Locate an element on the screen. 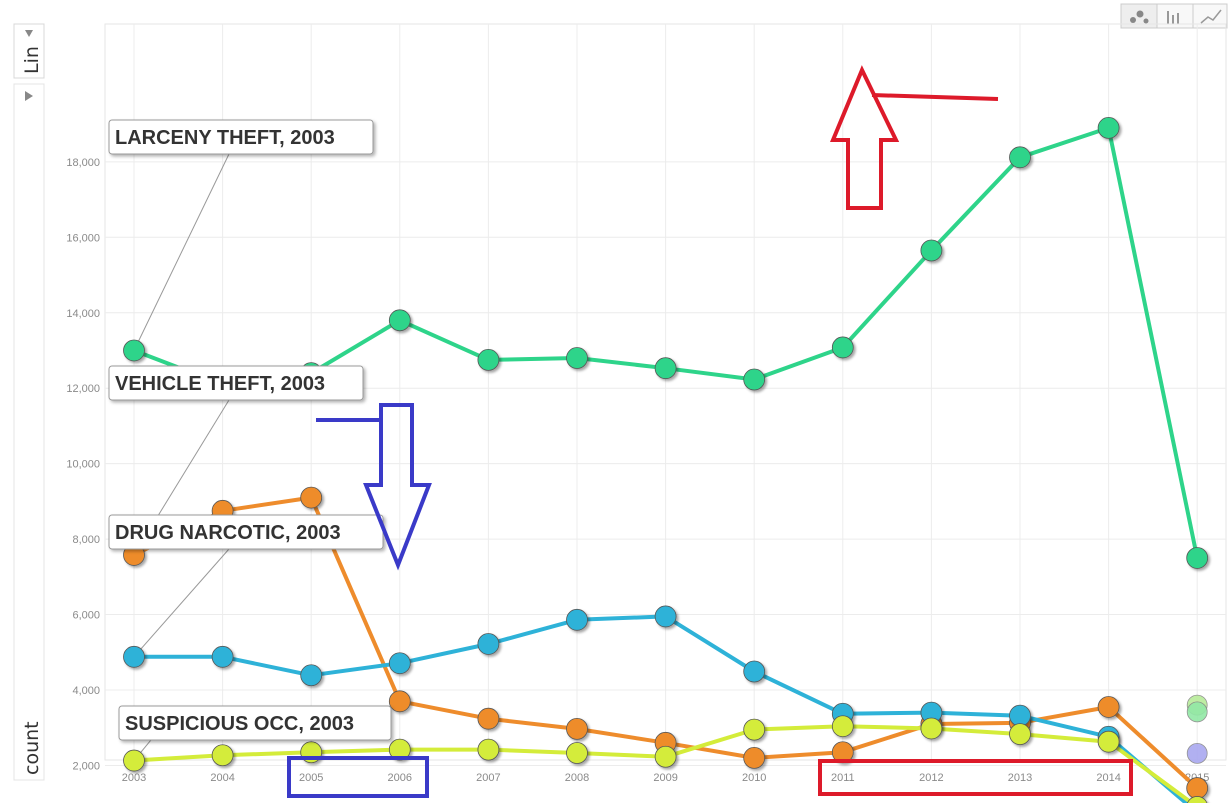 The width and height of the screenshot is (1228, 803). y-tick-label: 6,000 is located at coordinates (86, 616).